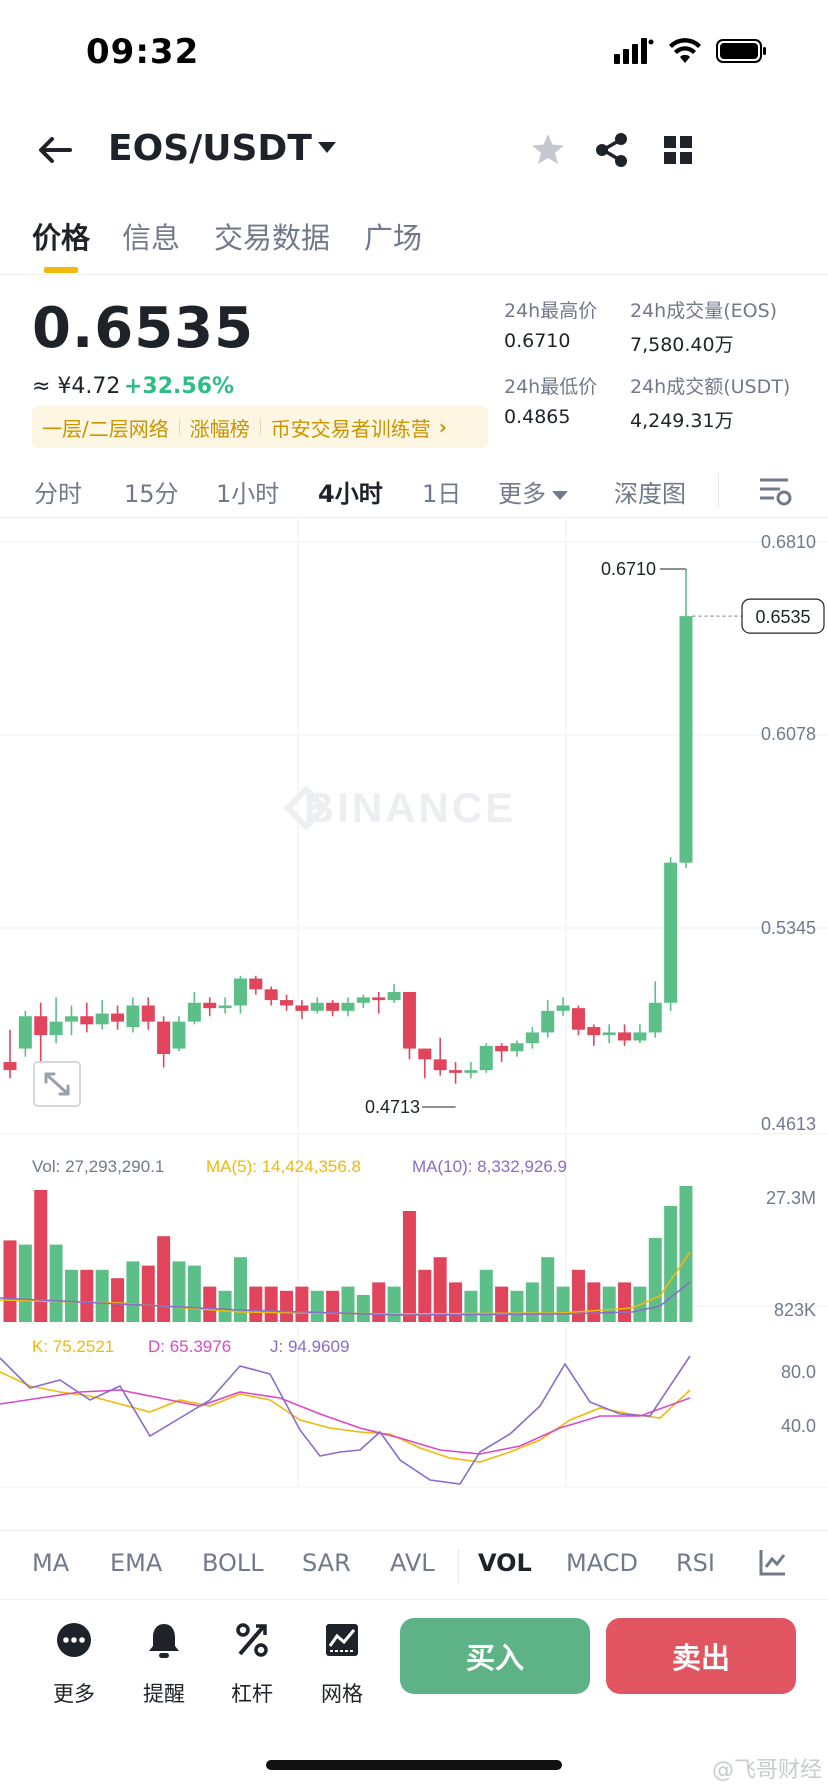 Image resolution: width=828 pixels, height=1792 pixels. I want to click on interval-4h: 4小时, so click(350, 494).